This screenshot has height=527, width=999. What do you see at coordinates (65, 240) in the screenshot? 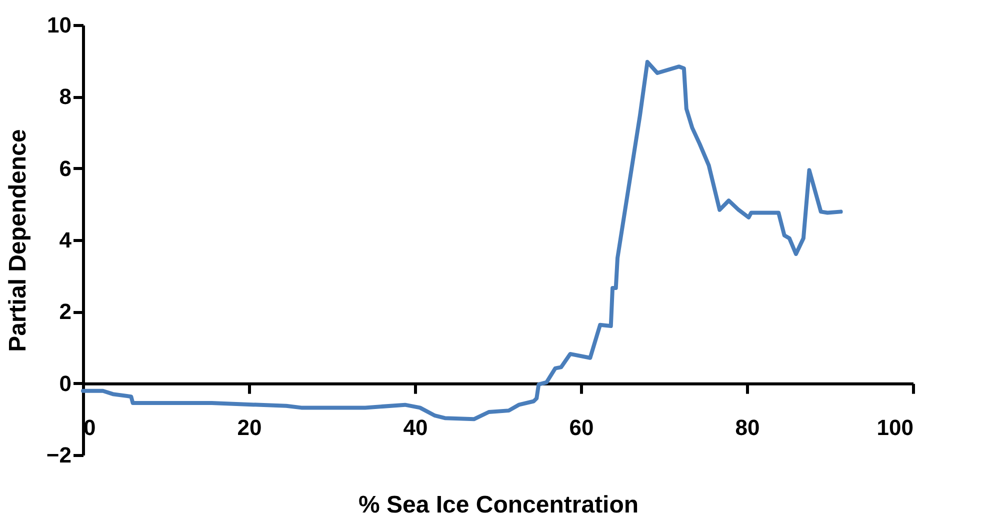
I see `y-tick-label: 4` at bounding box center [65, 240].